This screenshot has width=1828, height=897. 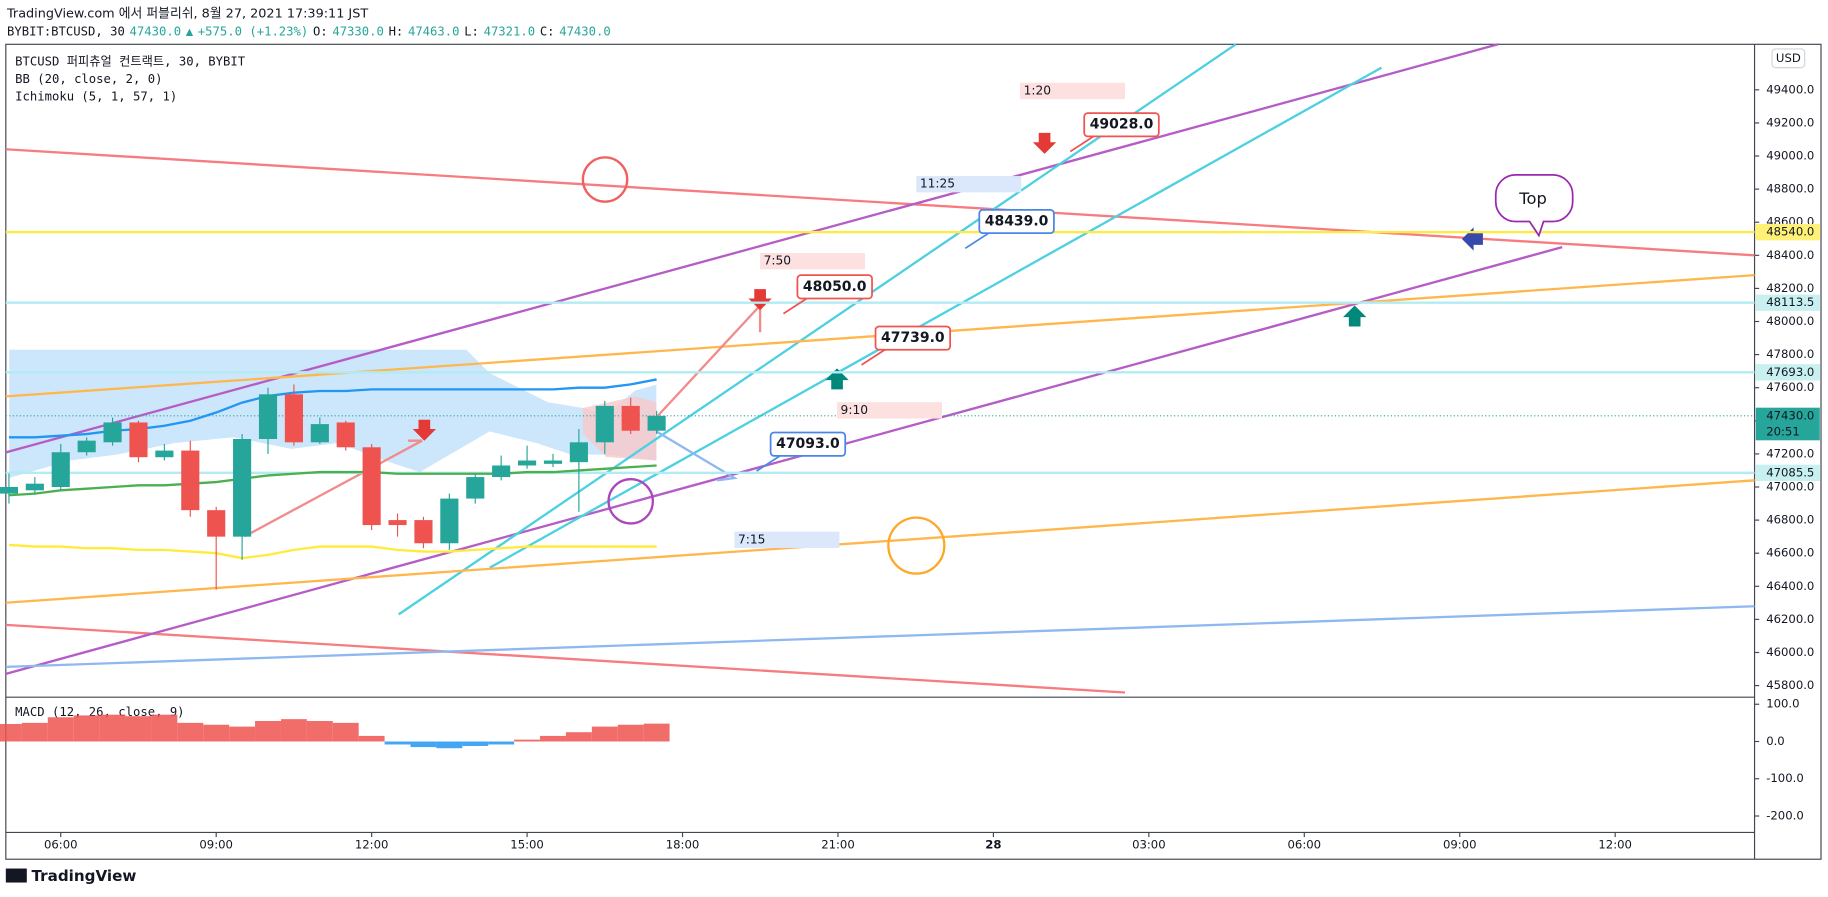 I want to click on y-tick-label: 47800.0, so click(x=1790, y=354).